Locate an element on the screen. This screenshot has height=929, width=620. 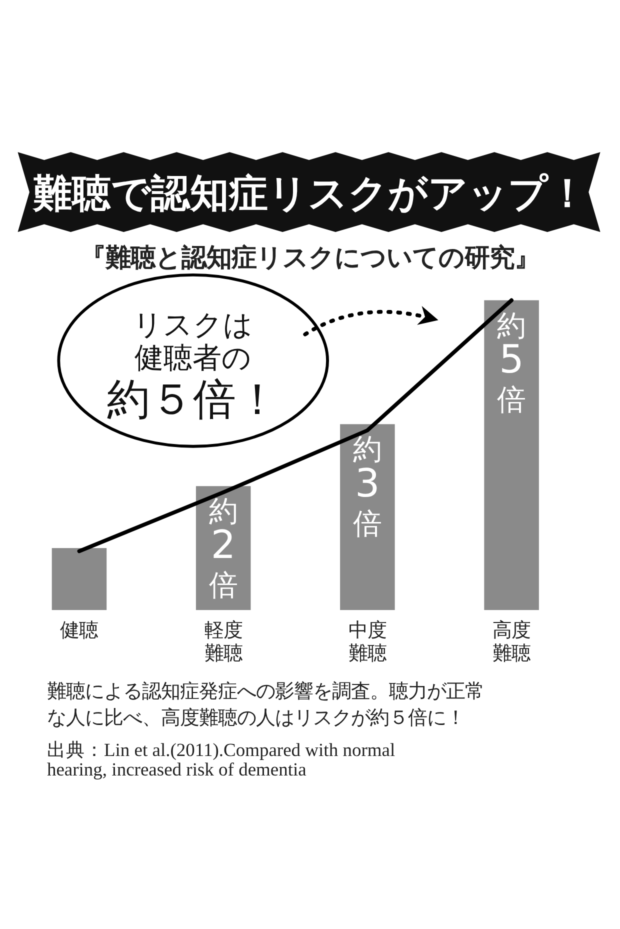
source-note: 出典：Lin et al.(2011).Compared with normal hearing, increased risk of dementia is located at coordinates (221, 760).